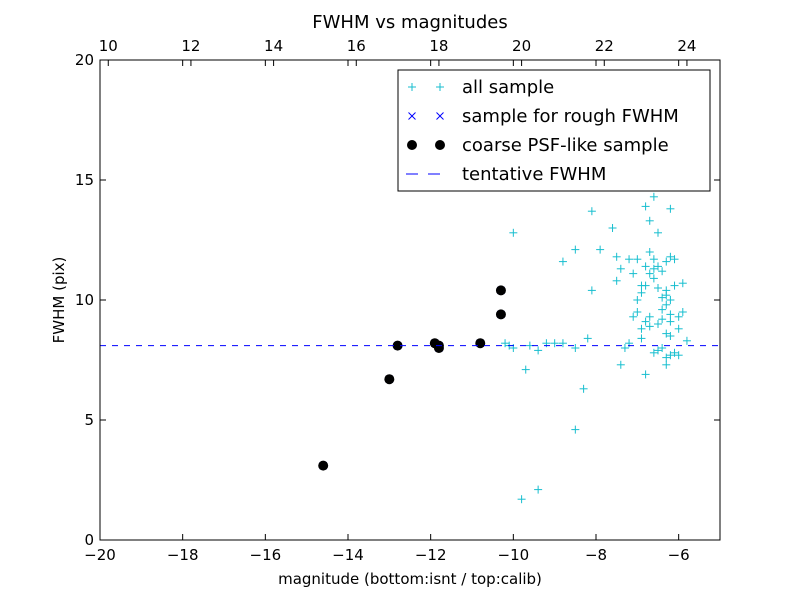 The height and width of the screenshot is (600, 800). Describe the element at coordinates (440, 87) in the screenshot. I see `legend-marker-b-all-sample` at that location.